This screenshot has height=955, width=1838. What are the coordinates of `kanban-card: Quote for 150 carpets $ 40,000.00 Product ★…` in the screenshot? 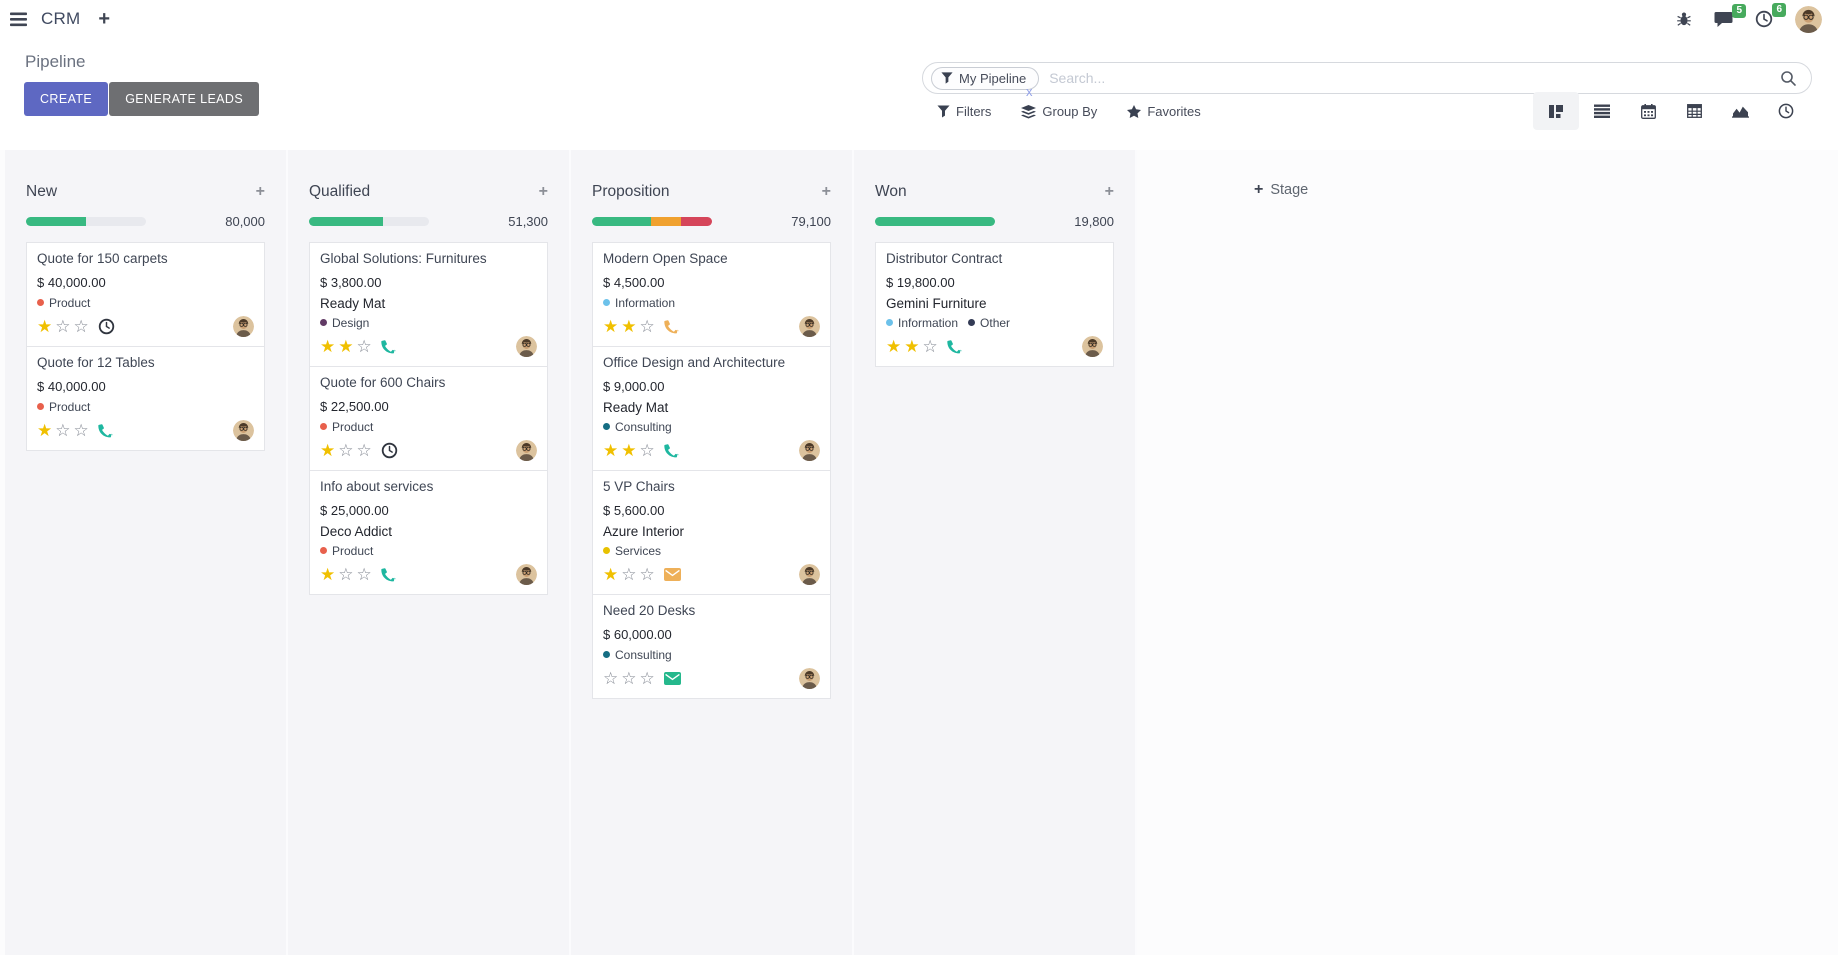 It's located at (145, 294).